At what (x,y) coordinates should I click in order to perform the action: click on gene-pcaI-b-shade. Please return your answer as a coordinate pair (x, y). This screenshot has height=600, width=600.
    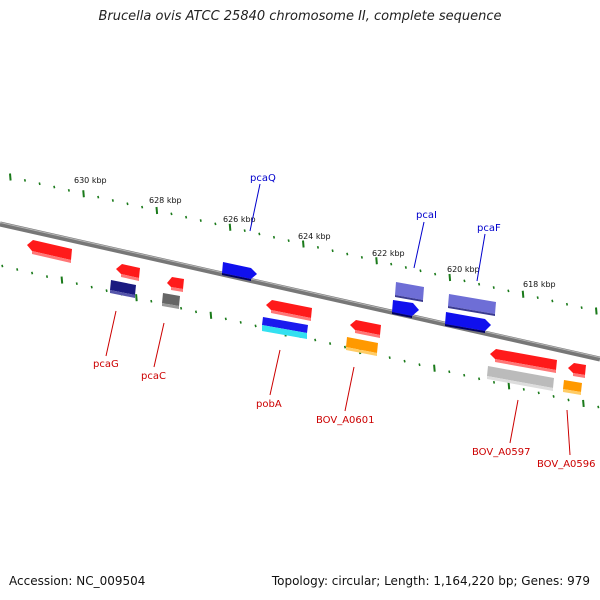
    Looking at the image, I should click on (402, 315).